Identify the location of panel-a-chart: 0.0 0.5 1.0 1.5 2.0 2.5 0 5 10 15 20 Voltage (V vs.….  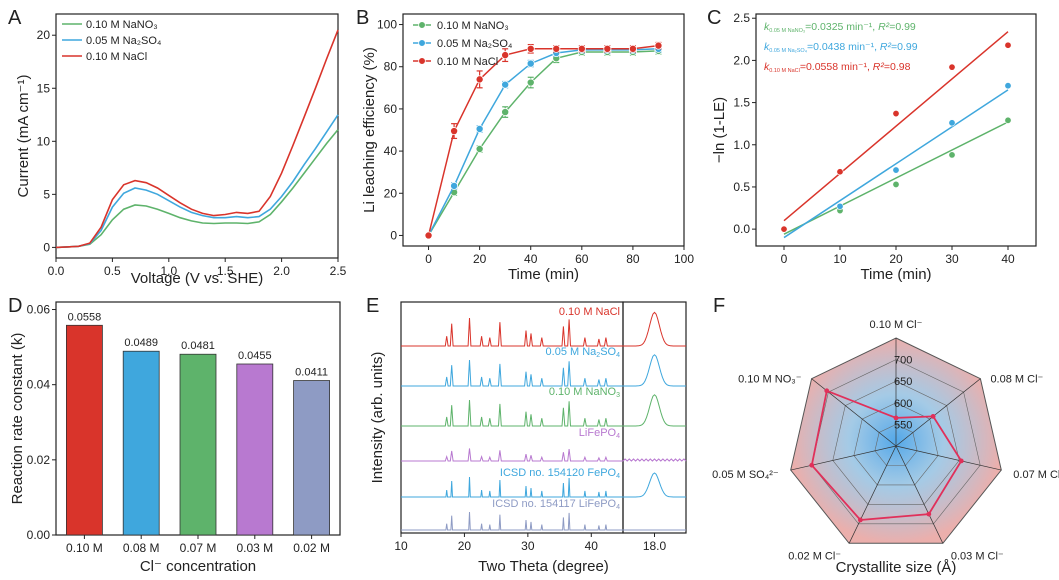
(181, 150).